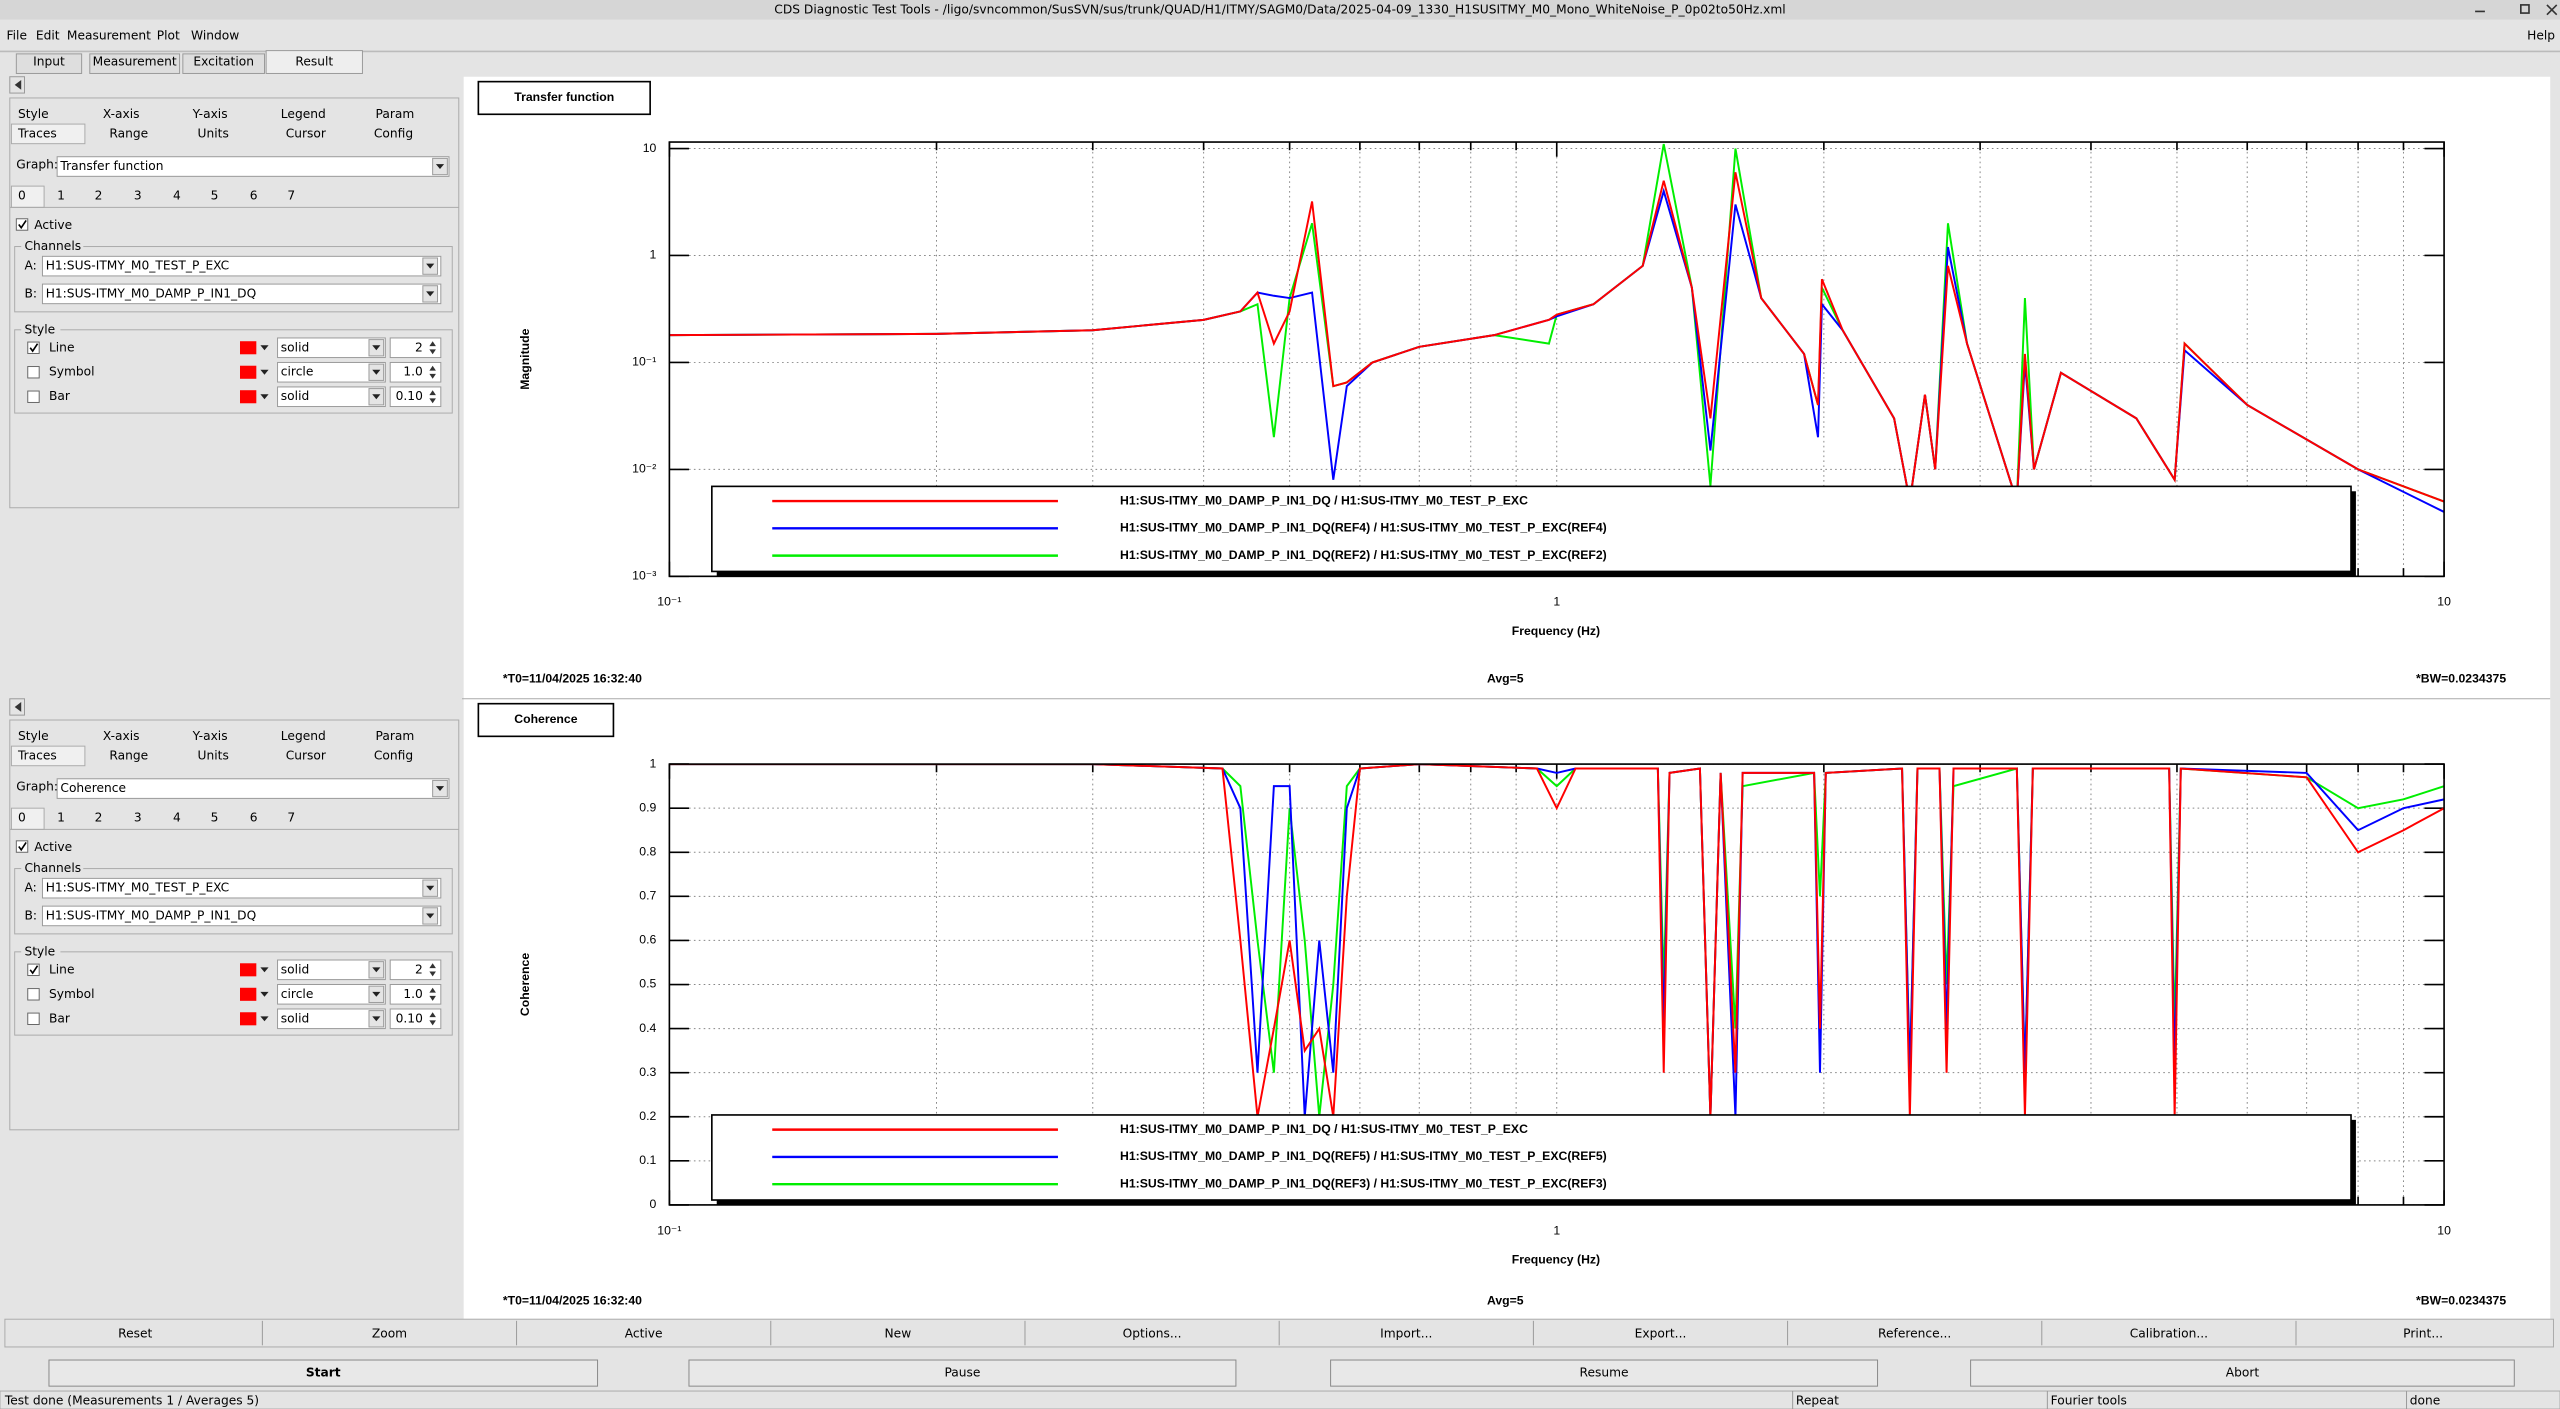  I want to click on window-controls, so click(2516, 10).